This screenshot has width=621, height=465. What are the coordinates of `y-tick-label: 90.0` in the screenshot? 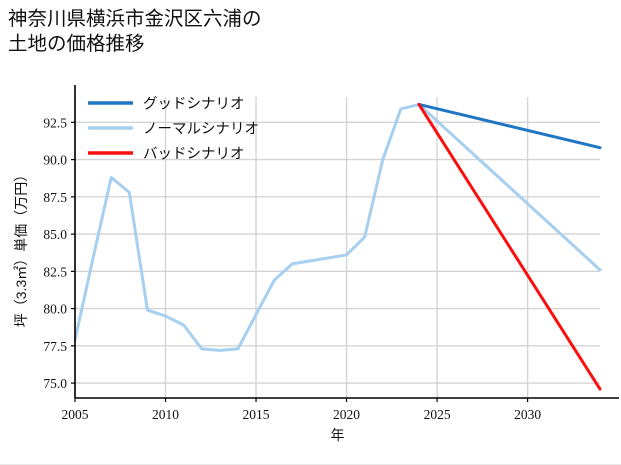 It's located at (55, 160).